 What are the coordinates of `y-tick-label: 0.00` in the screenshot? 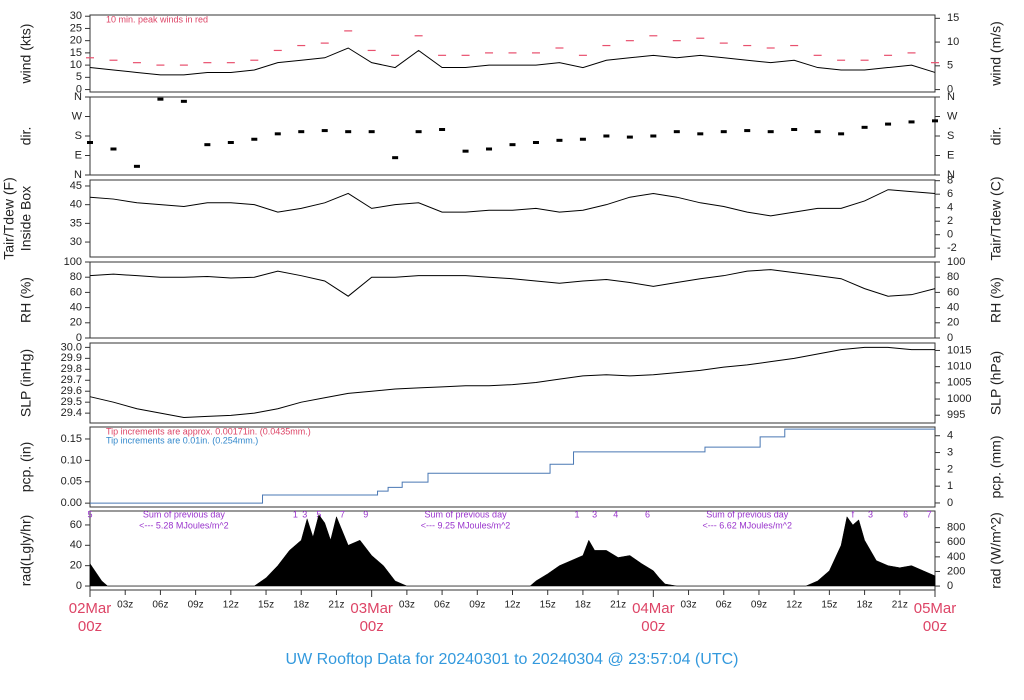 It's located at (71, 503).